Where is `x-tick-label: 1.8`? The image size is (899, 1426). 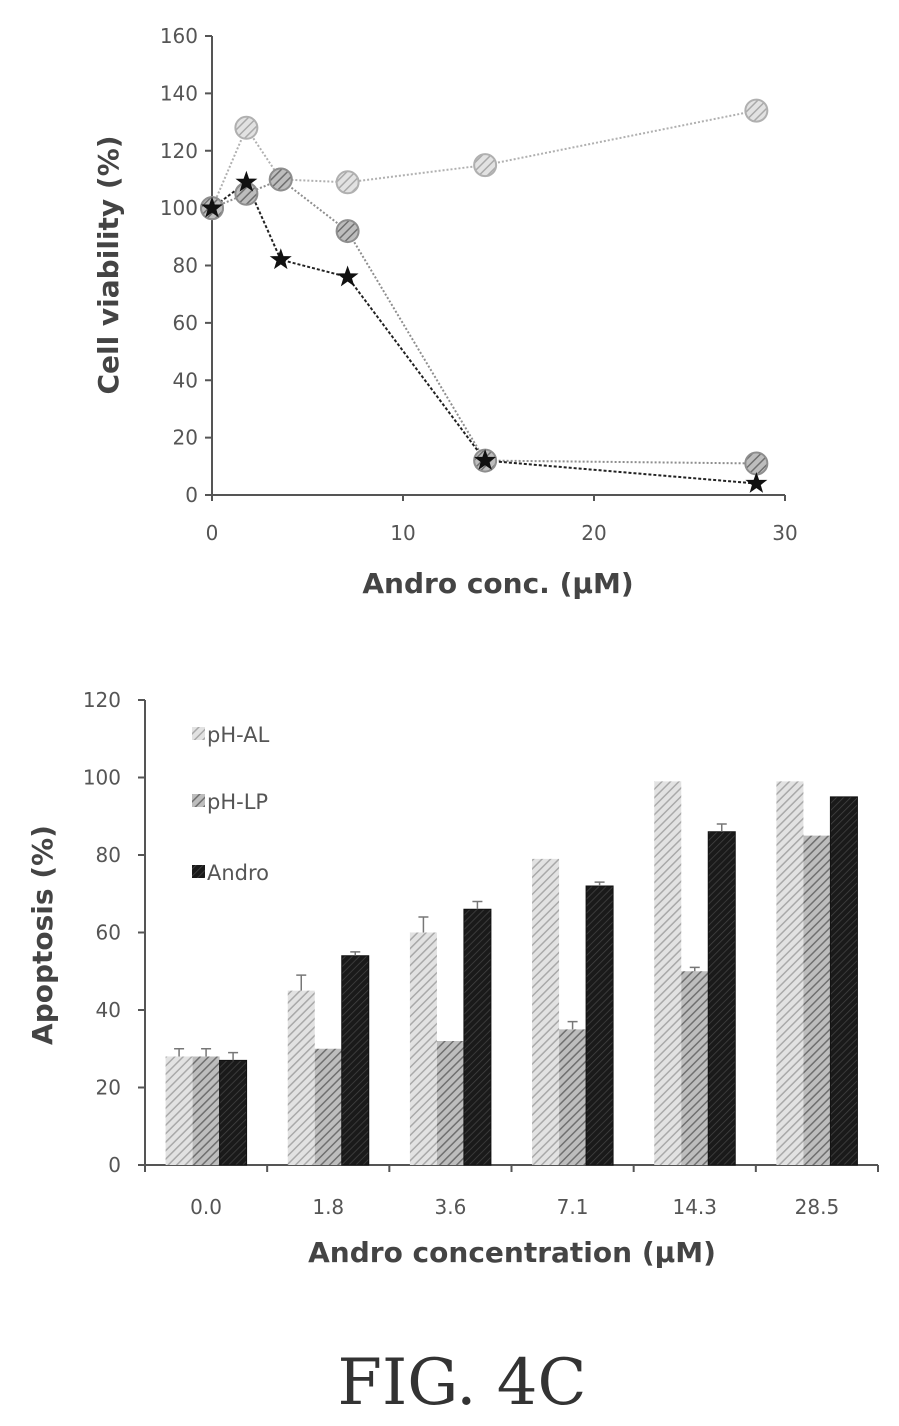 x-tick-label: 1.8 is located at coordinates (328, 1207).